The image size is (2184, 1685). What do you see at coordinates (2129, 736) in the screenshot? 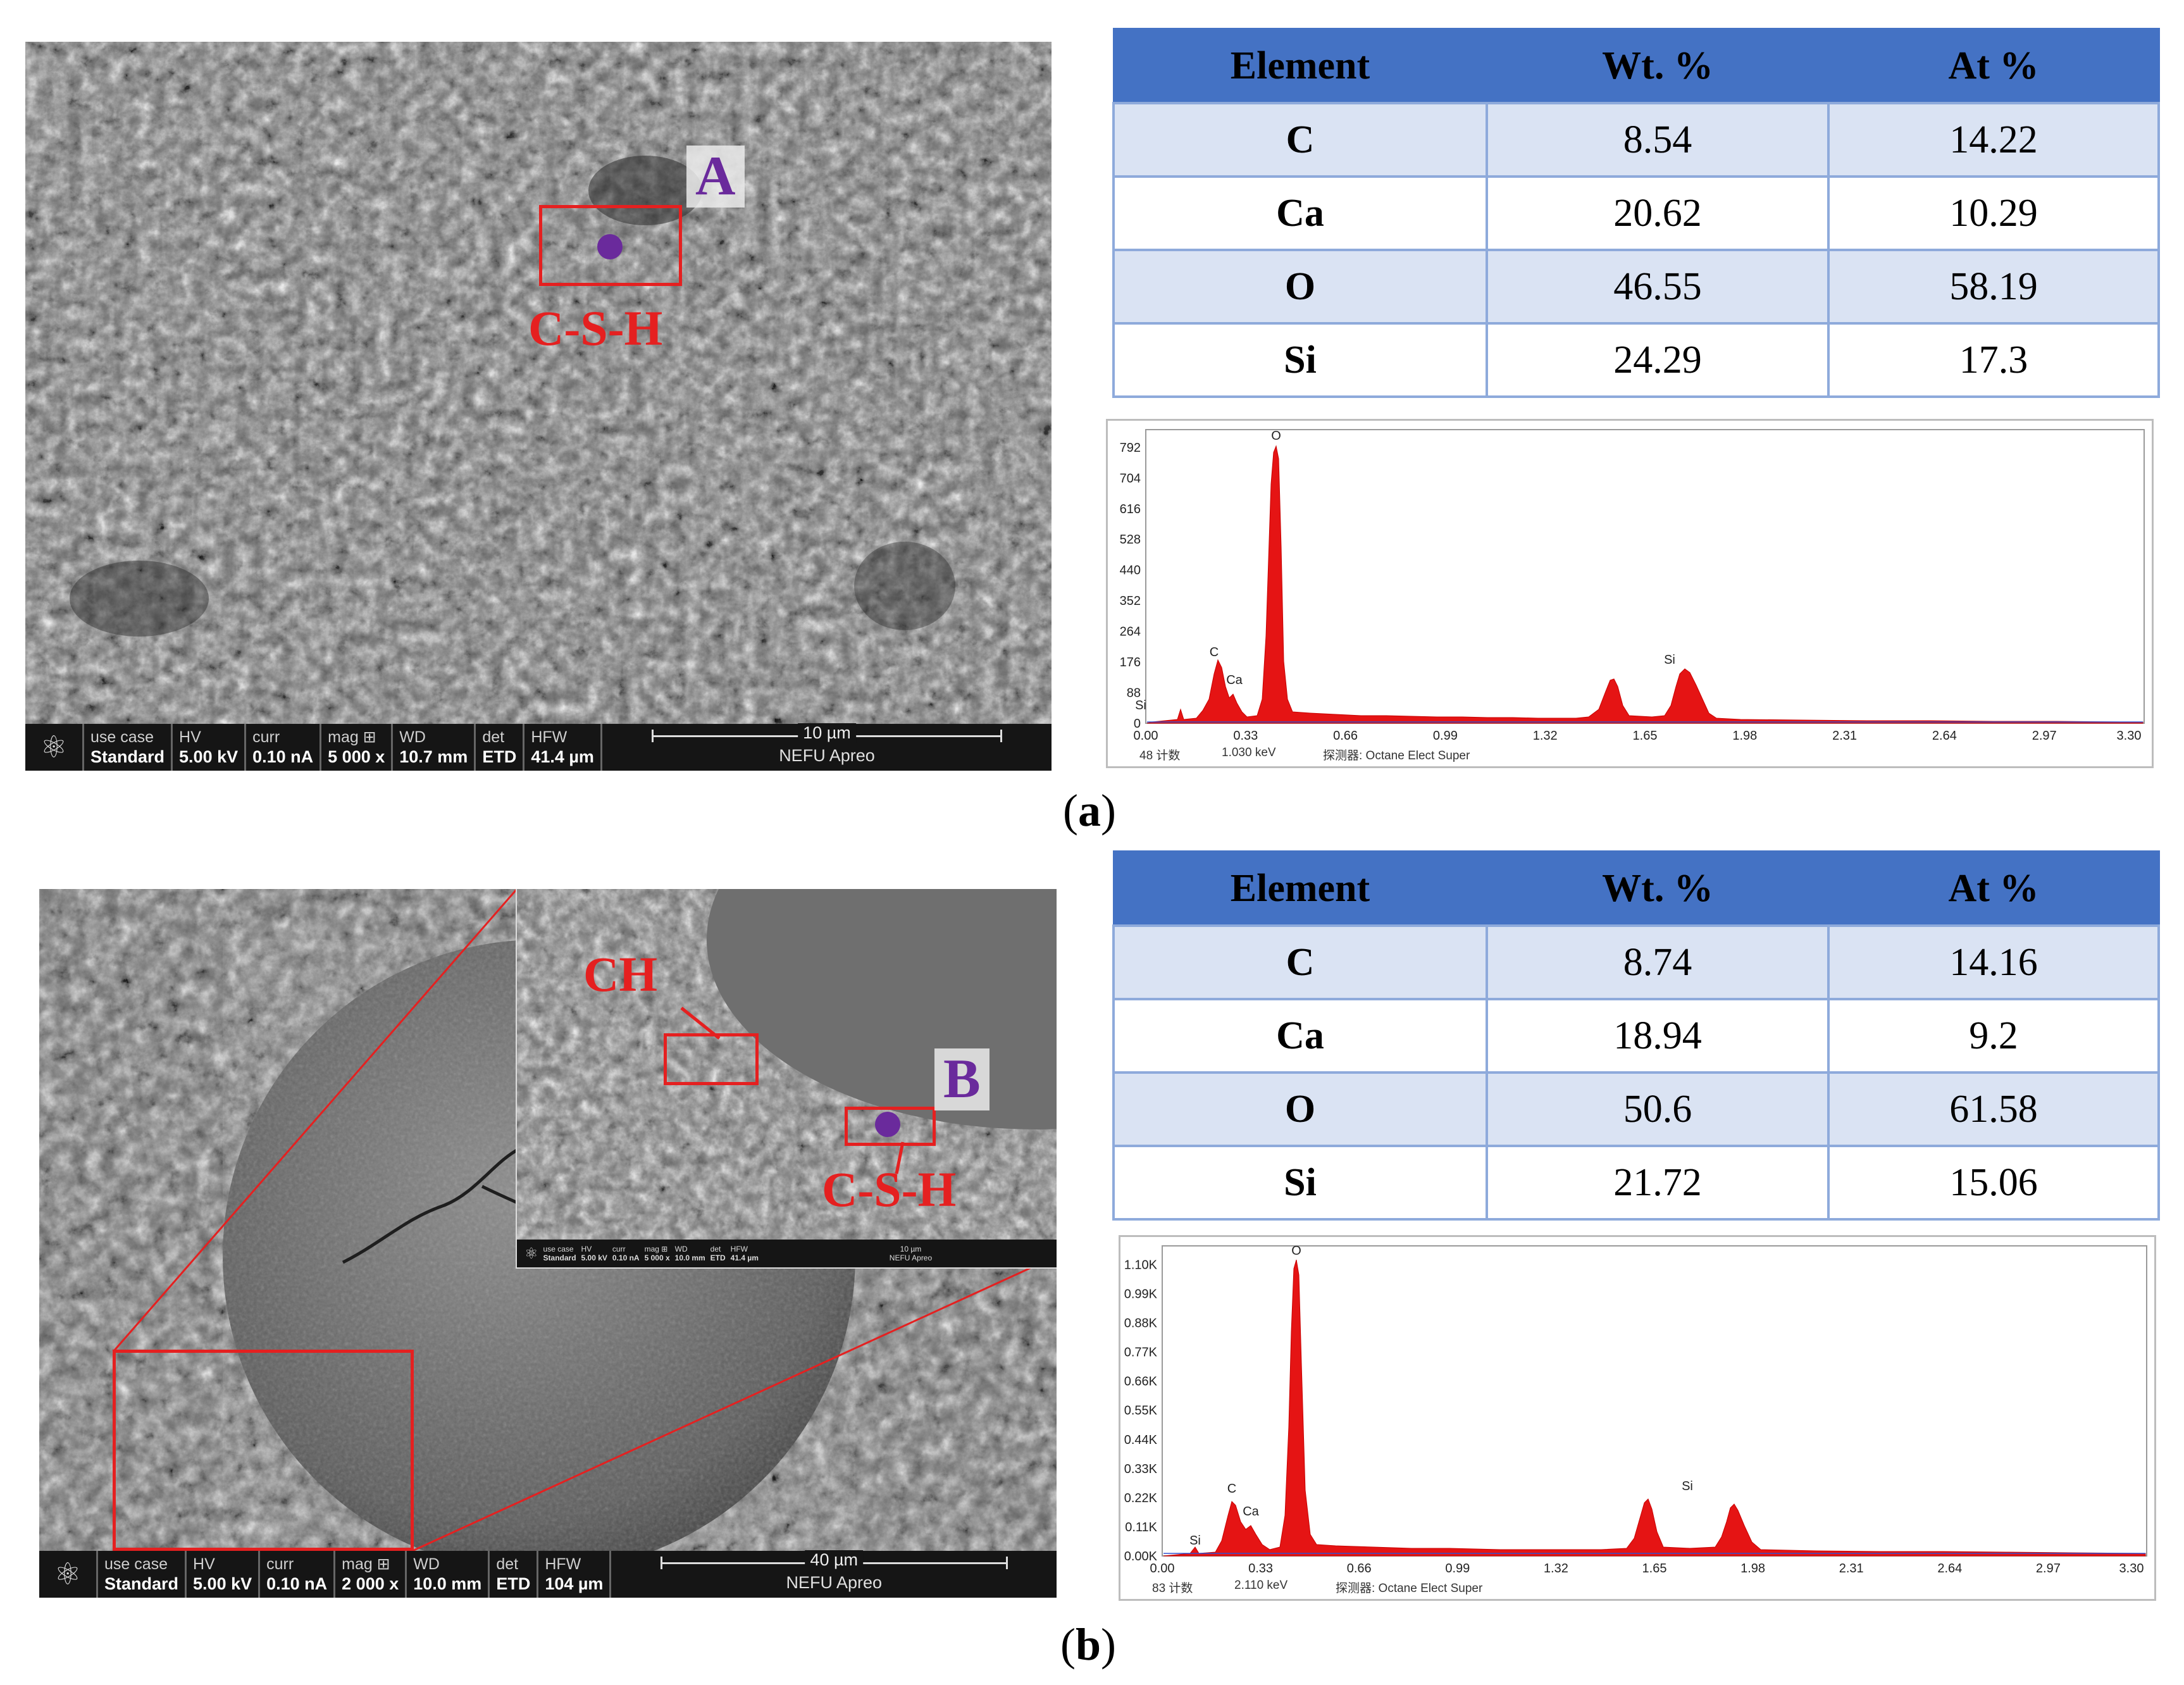
I see `x-tick-label: 3.30` at bounding box center [2129, 736].